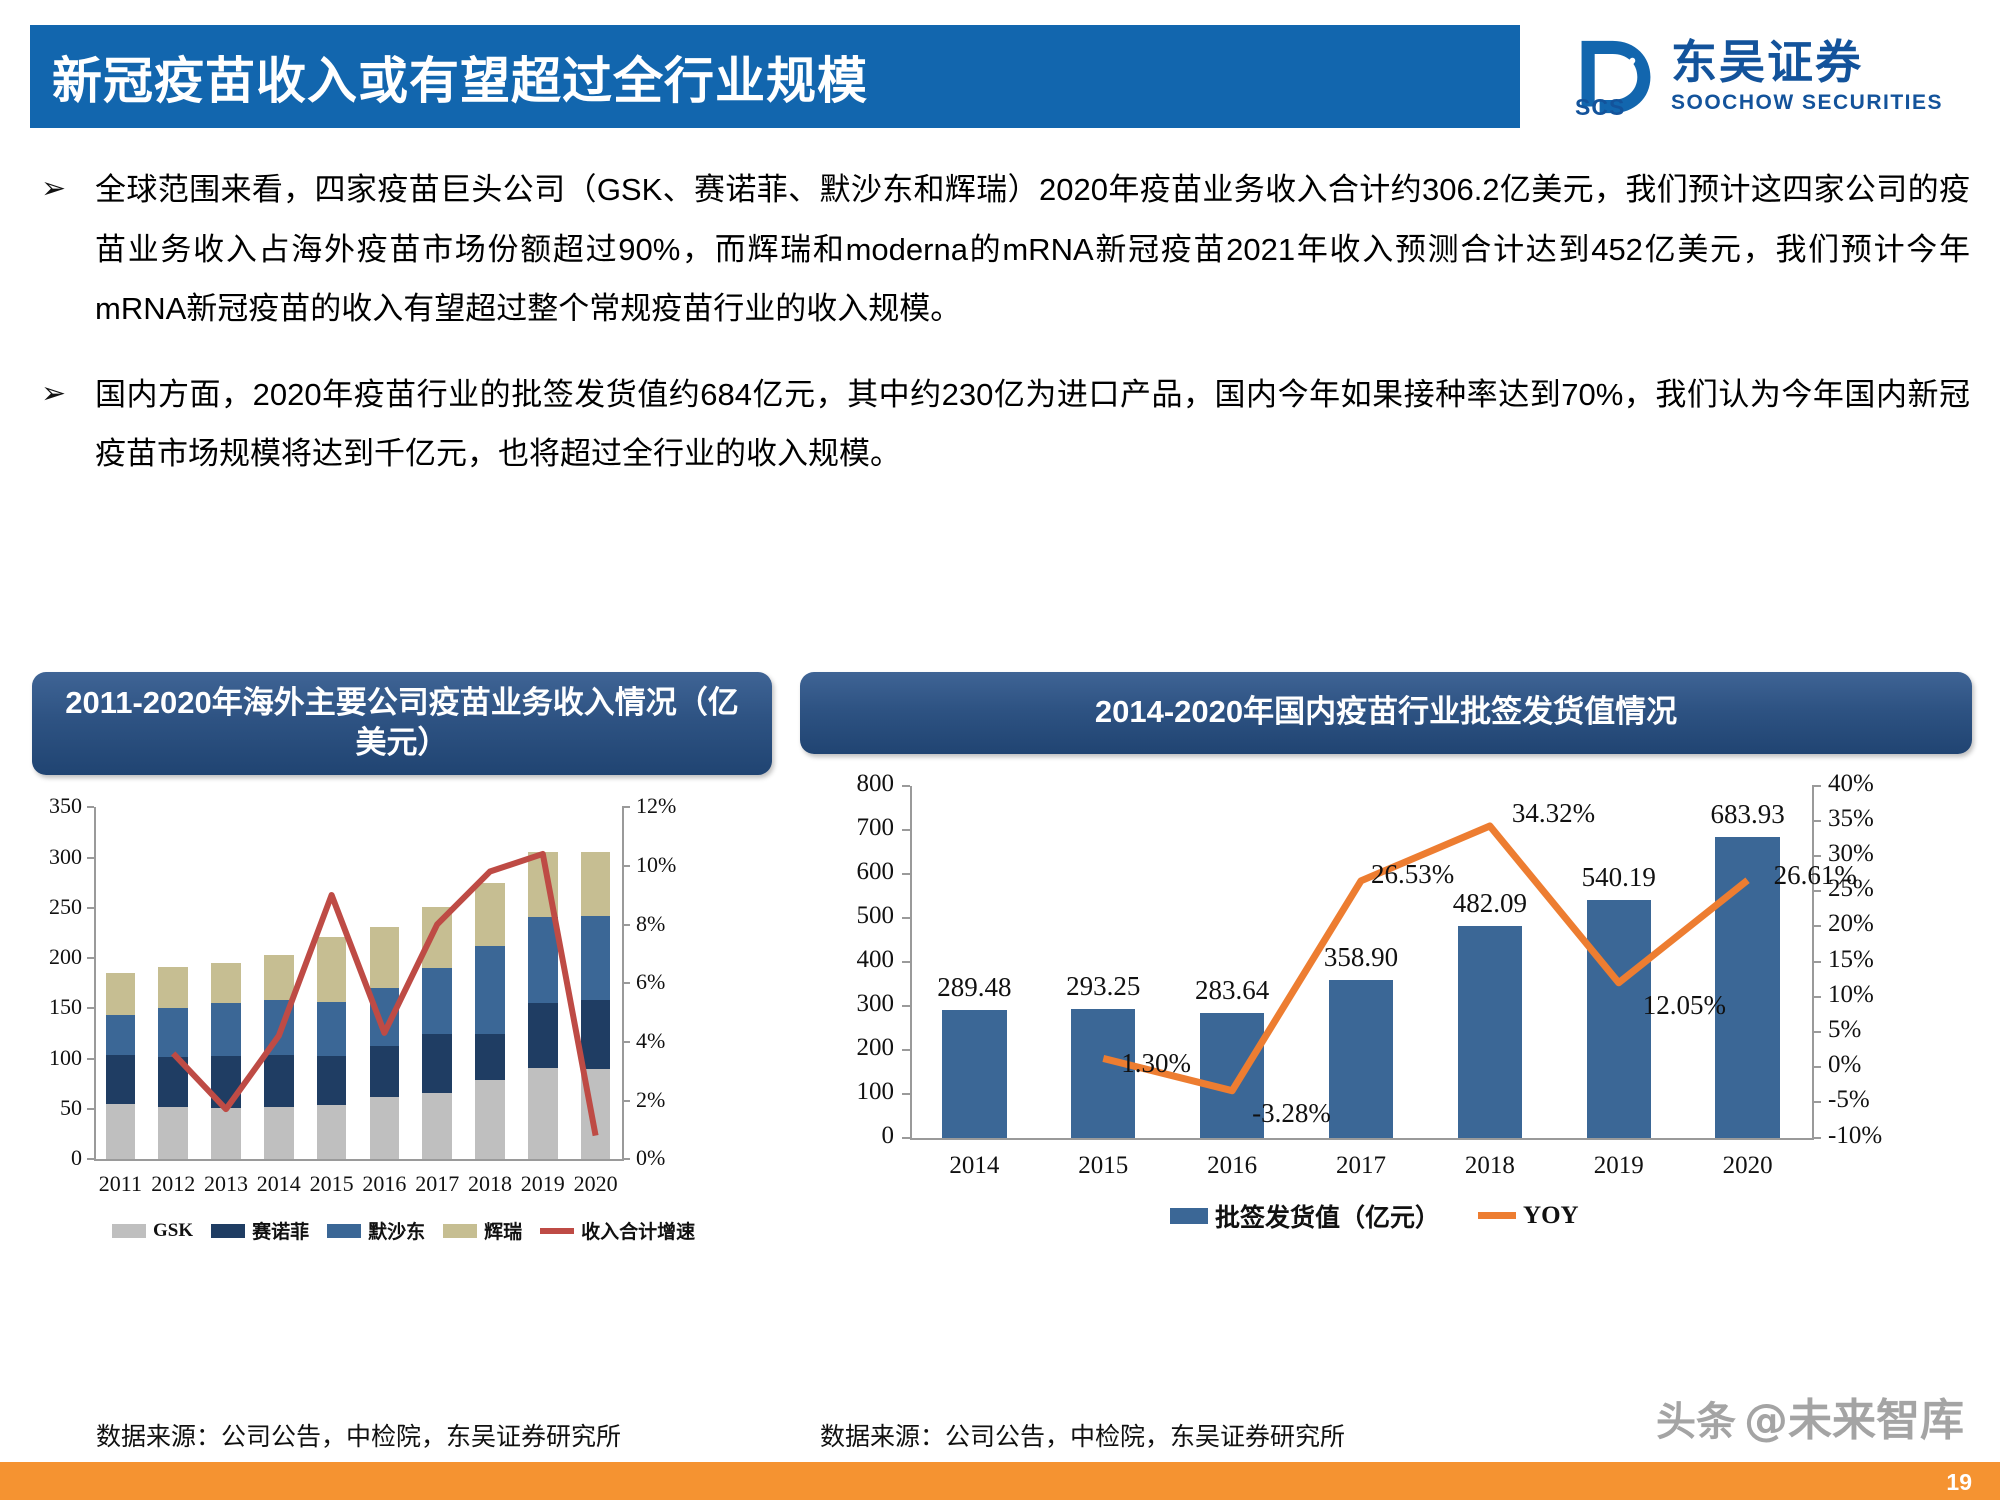  What do you see at coordinates (65, 906) in the screenshot?
I see `y-axis-label: 250` at bounding box center [65, 906].